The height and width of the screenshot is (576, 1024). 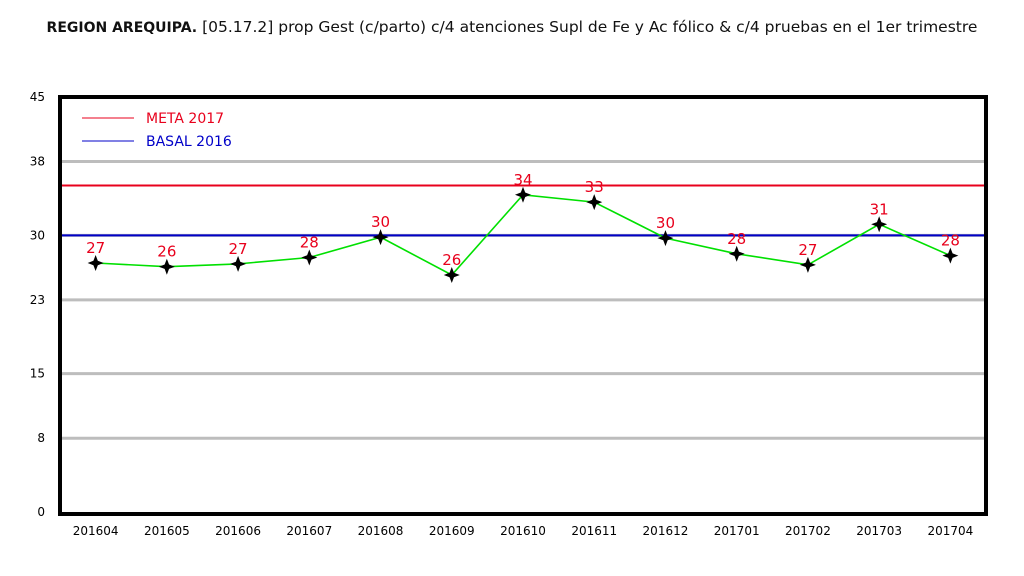 I want to click on data-label: 31, so click(x=879, y=209).